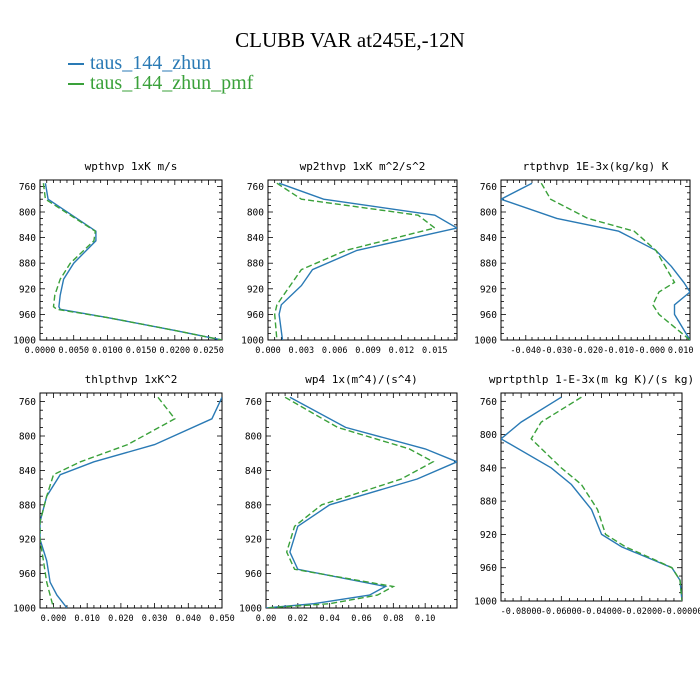 Image resolution: width=700 pixels, height=700 pixels. Describe the element at coordinates (298, 619) in the screenshot. I see `xtick-label: 0.02` at that location.